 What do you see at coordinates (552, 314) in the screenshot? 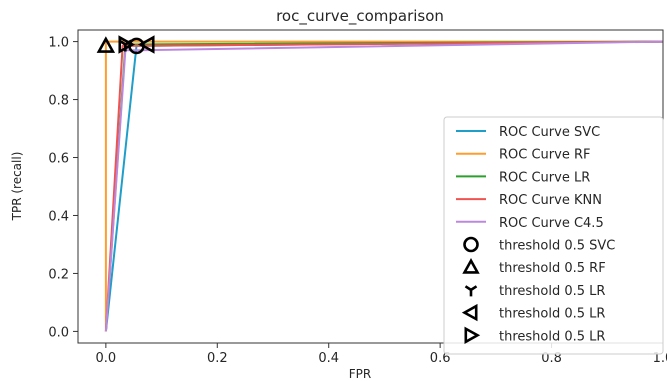
I see `legend-threshold-label-4: threshold 0.5 LR` at bounding box center [552, 314].